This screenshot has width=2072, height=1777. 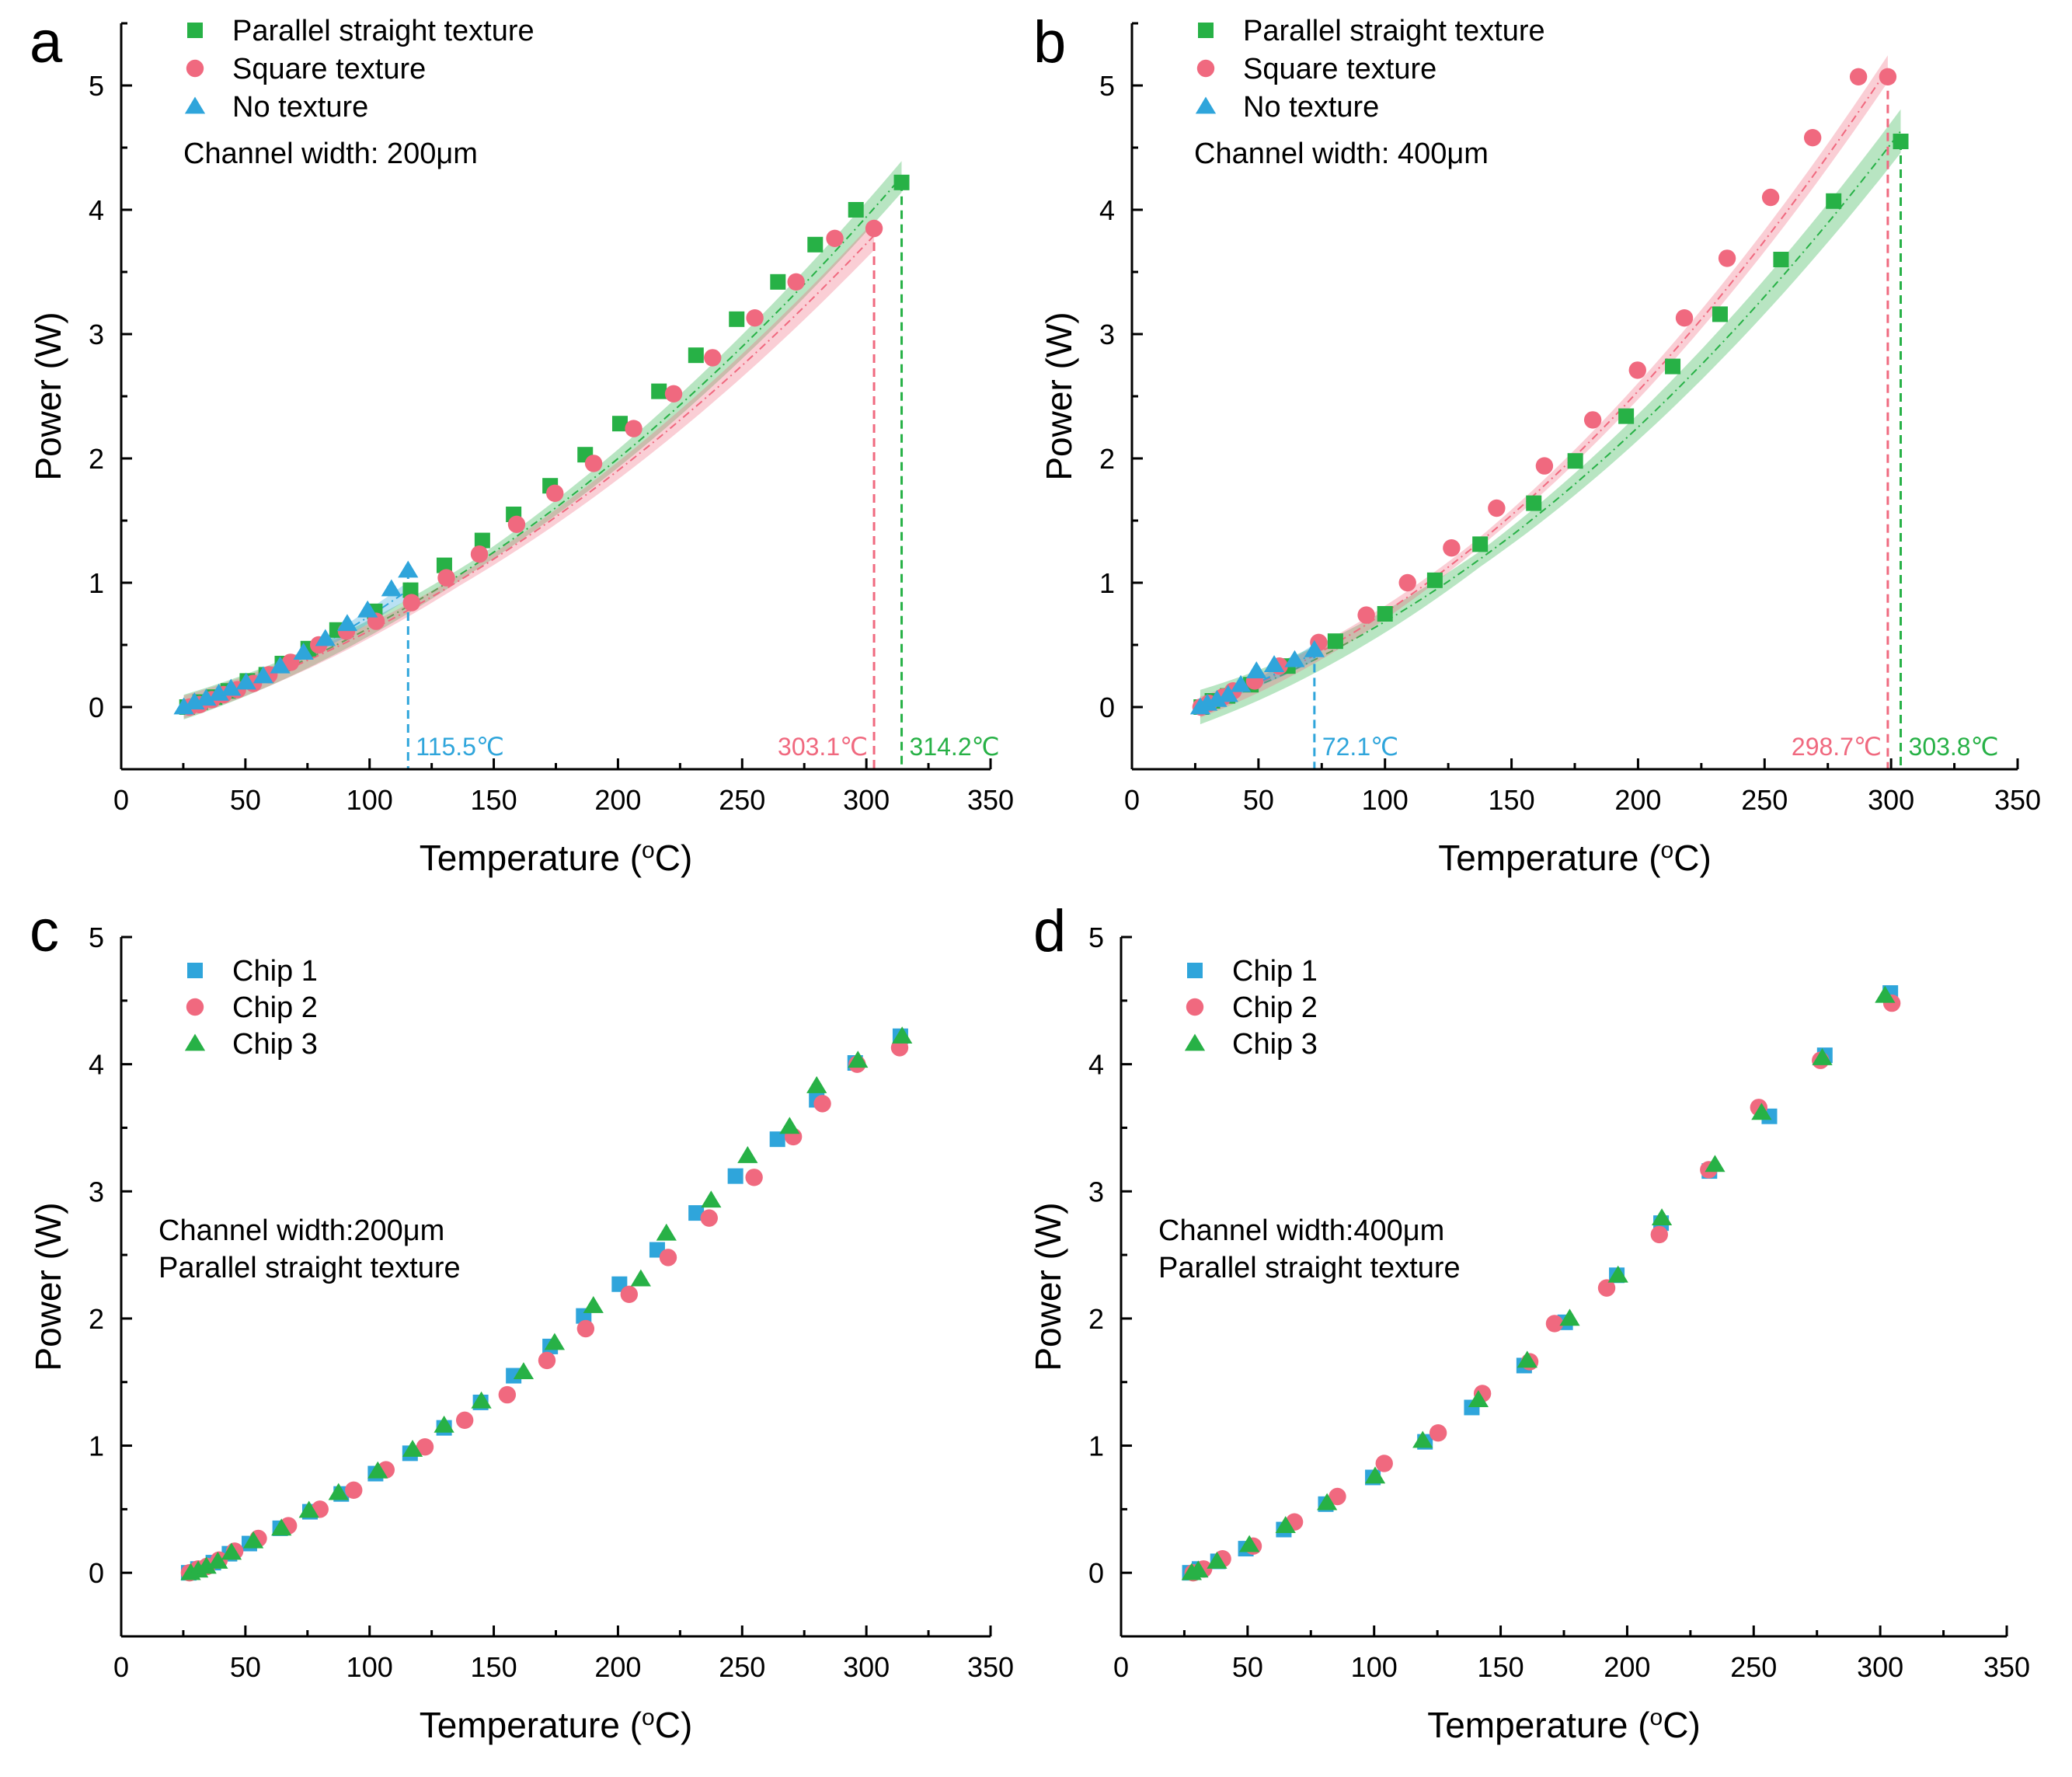 What do you see at coordinates (1301, 1230) in the screenshot?
I see `annotation-line: Channel width:400μm` at bounding box center [1301, 1230].